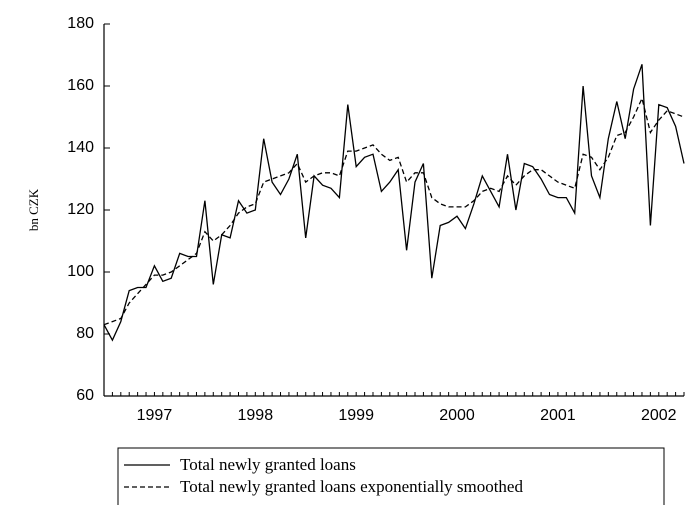 Image resolution: width=686 pixels, height=505 pixels. What do you see at coordinates (80, 271) in the screenshot?
I see `y-tick-label: 100` at bounding box center [80, 271].